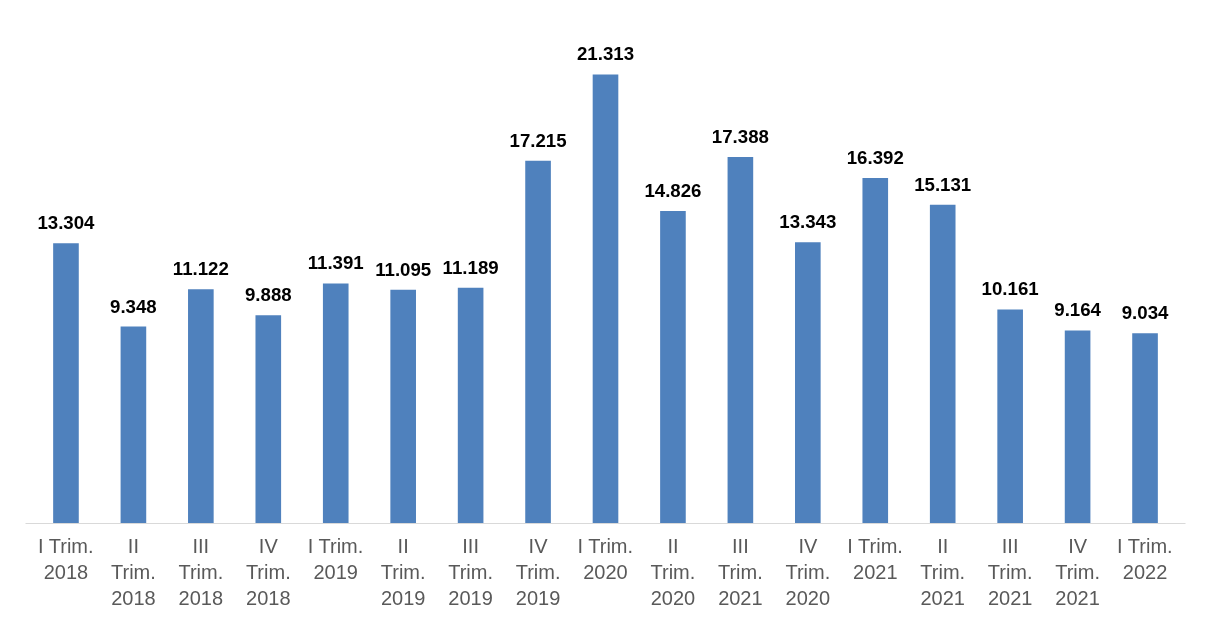  What do you see at coordinates (1077, 572) in the screenshot?
I see `x-tick-label: IV Trim. 2021` at bounding box center [1077, 572].